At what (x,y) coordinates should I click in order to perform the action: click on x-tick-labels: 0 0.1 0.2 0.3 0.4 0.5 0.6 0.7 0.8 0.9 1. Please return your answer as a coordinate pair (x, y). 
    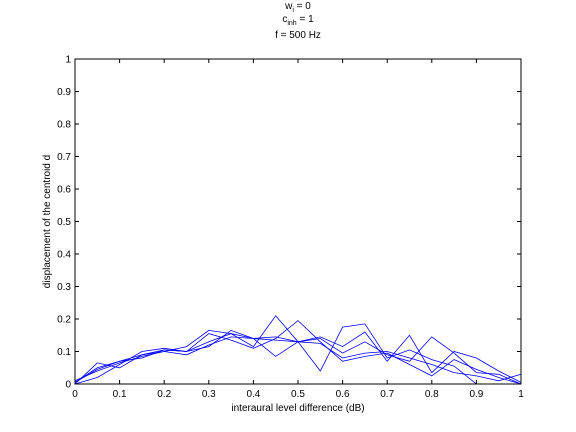
    Looking at the image, I should click on (298, 394).